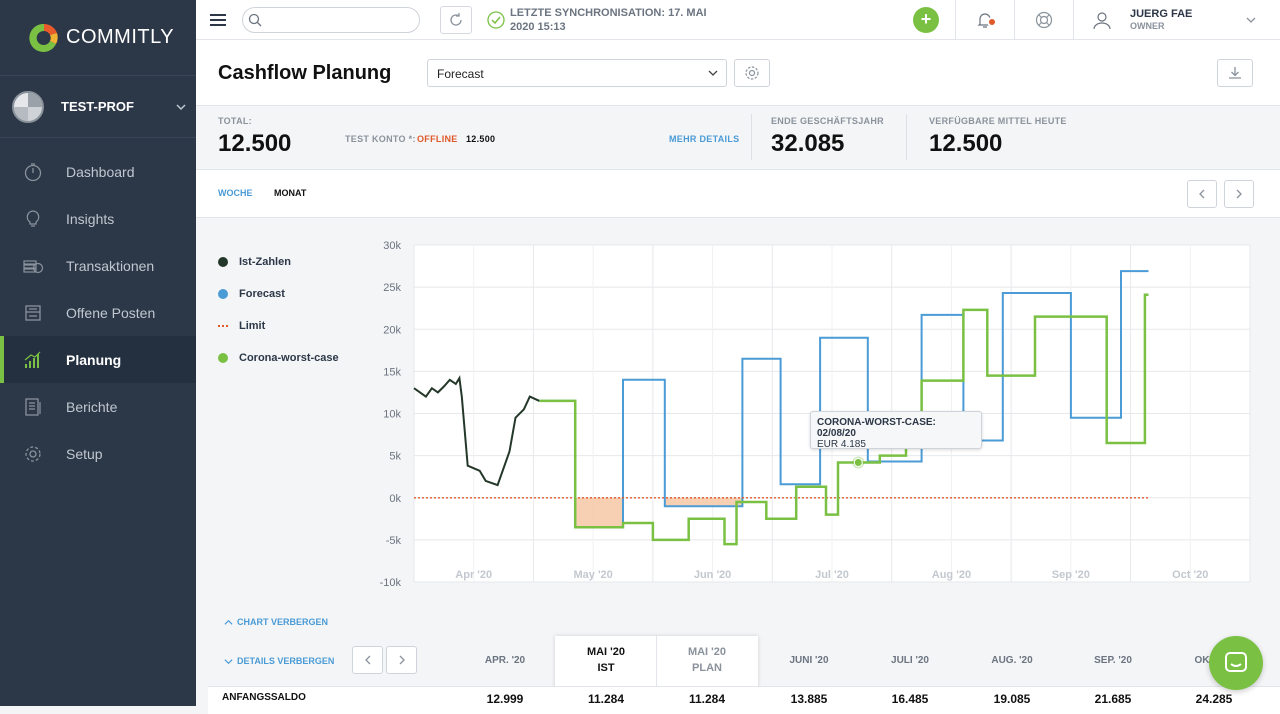 The image size is (1280, 714). I want to click on hide-details-toggle: DETAILS VERBERGEN, so click(279, 661).